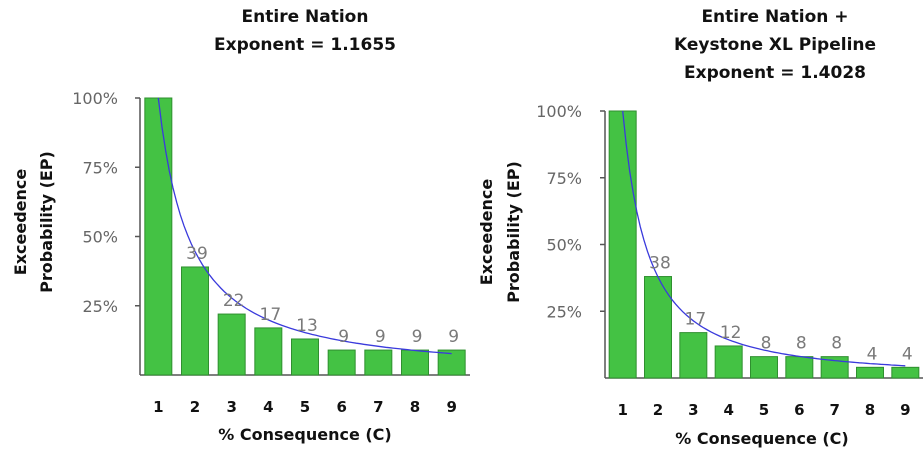 The image size is (923, 450). I want to click on chart-title-line: Keystone XL Pipeline, so click(775, 45).